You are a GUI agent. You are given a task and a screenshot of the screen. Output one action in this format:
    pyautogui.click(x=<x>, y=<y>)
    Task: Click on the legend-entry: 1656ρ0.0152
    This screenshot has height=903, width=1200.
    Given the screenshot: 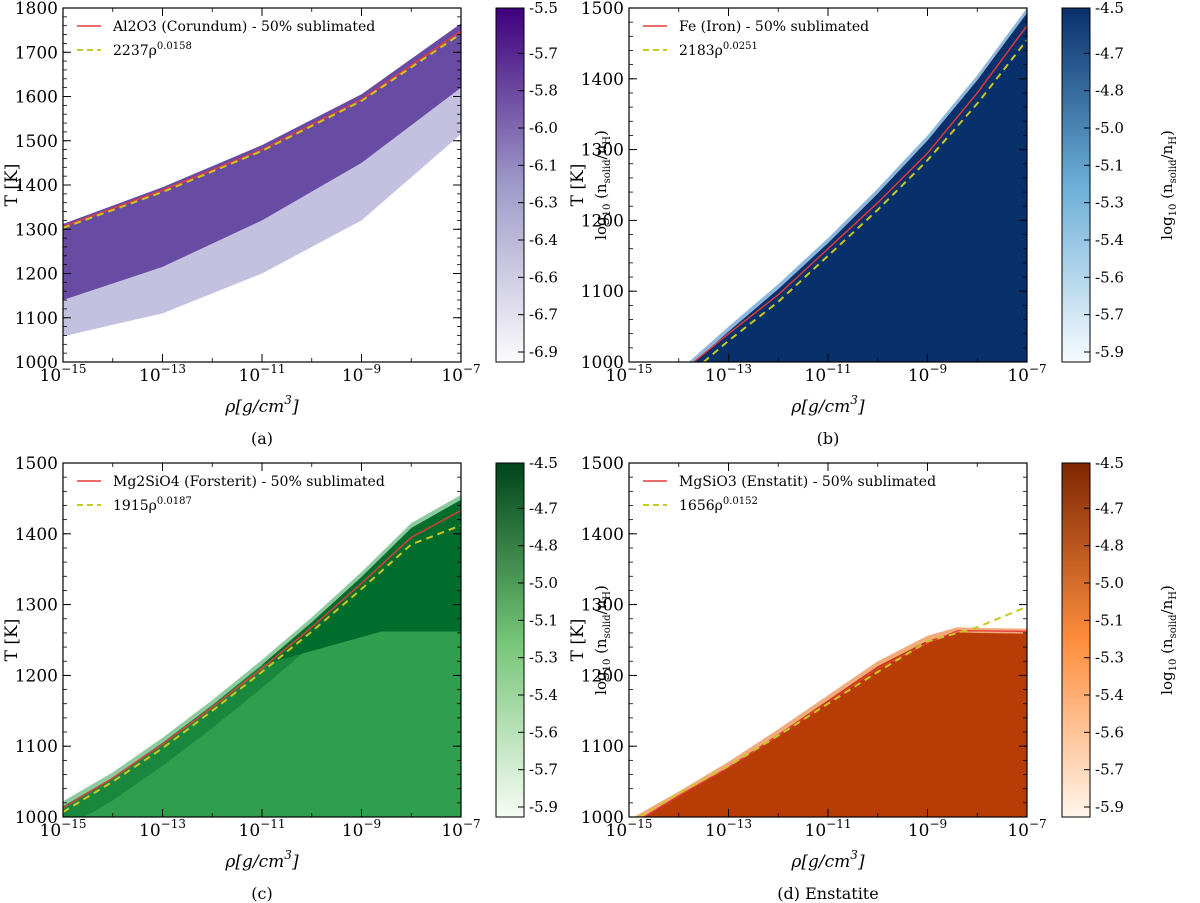 What is the action you would take?
    pyautogui.click(x=718, y=505)
    